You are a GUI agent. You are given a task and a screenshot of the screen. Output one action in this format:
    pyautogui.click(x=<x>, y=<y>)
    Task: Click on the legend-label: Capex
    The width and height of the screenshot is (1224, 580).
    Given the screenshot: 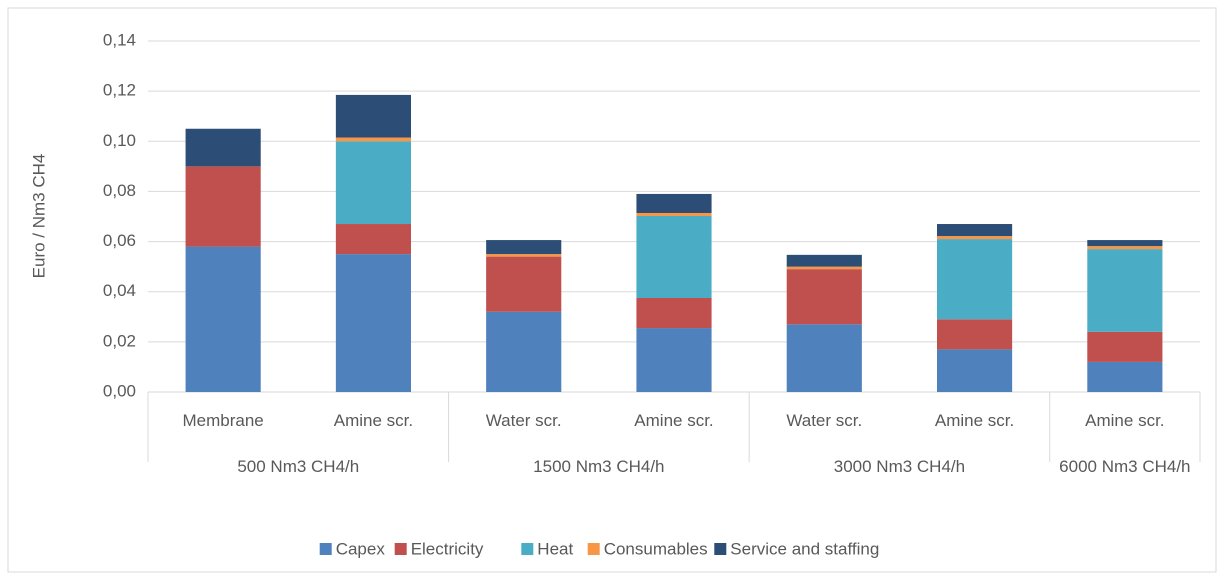 What is the action you would take?
    pyautogui.click(x=361, y=548)
    